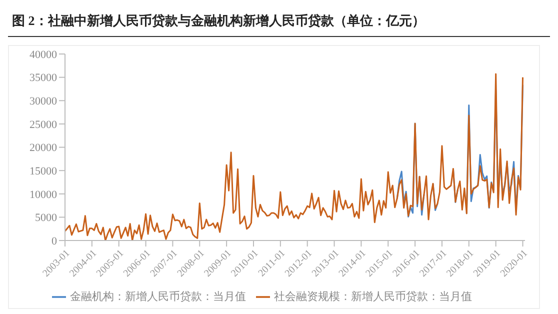  Describe the element at coordinates (44, 124) in the screenshot. I see `y-tick-label: 25000` at that location.